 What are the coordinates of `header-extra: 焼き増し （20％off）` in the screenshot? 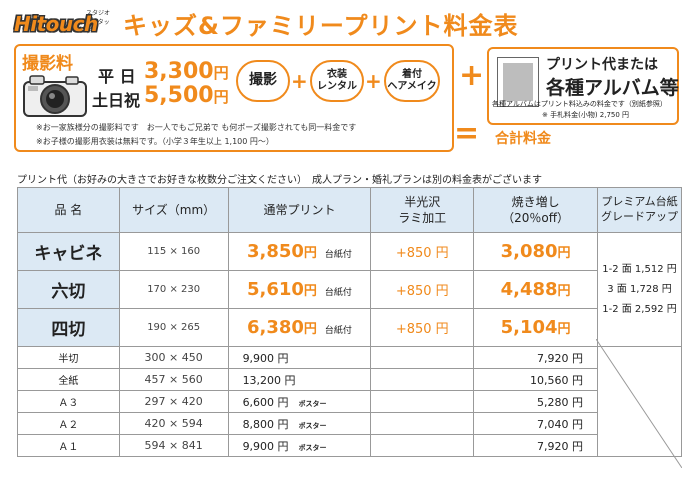 It's located at (535, 210).